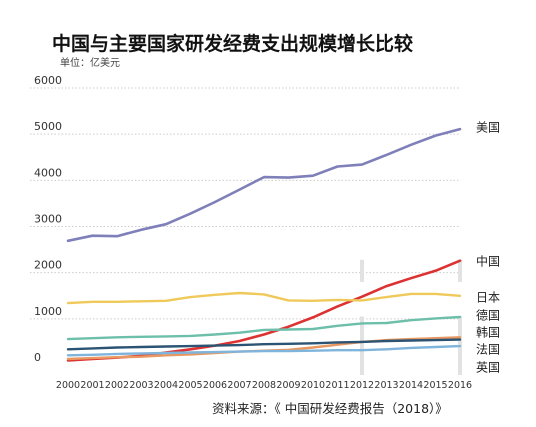 Image resolution: width=536 pixels, height=427 pixels. Describe the element at coordinates (362, 385) in the screenshot. I see `x-tick-label: 2012` at that location.